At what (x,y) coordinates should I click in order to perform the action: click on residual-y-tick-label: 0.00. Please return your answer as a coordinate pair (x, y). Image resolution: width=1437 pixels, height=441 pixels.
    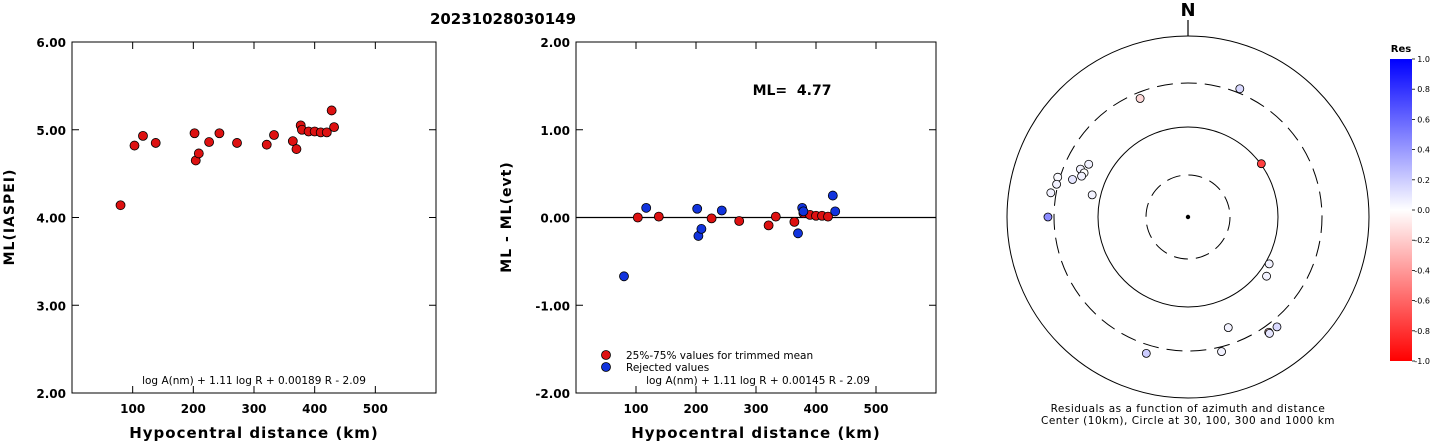
    Looking at the image, I should click on (555, 219).